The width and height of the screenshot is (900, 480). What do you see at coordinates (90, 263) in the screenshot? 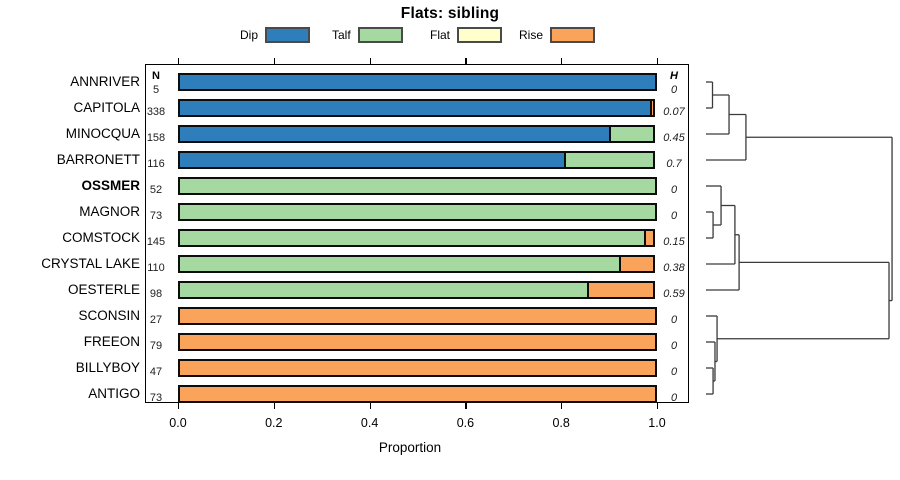
I see `row-label-crystal-lake: CRYSTAL LAKE` at bounding box center [90, 263].